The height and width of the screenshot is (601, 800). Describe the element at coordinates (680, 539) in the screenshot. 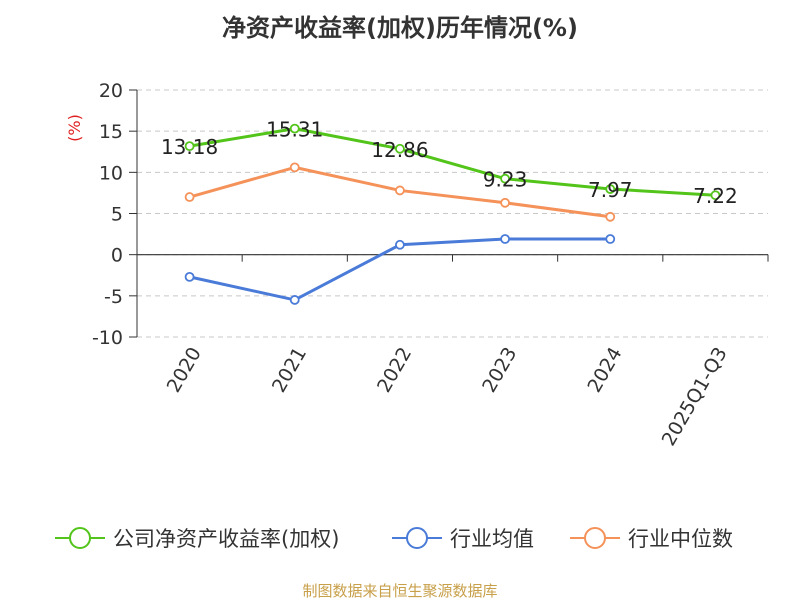

I see `legend-label: 行业中位数` at that location.